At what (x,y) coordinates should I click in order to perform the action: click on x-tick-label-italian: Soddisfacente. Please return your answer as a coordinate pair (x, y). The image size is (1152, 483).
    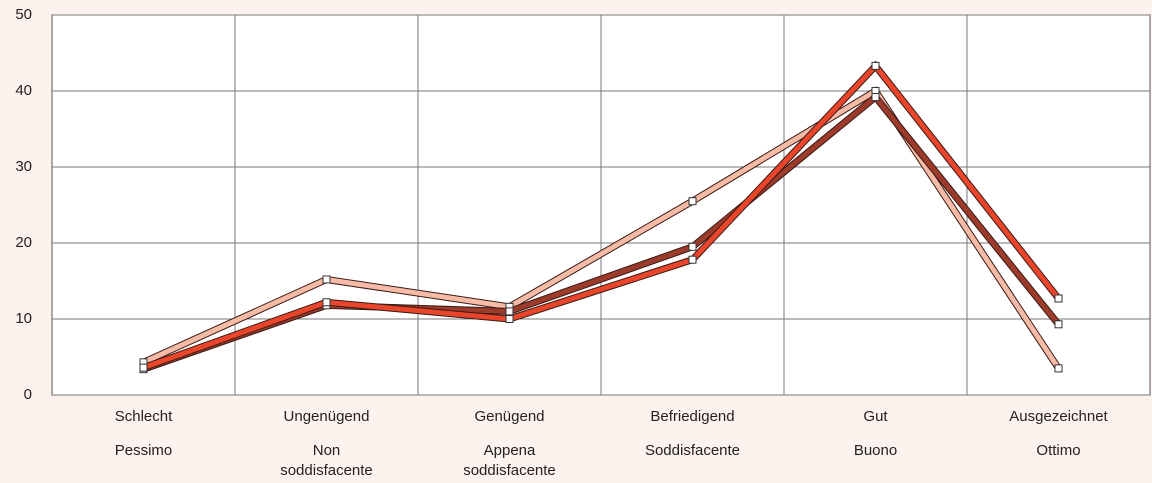
    Looking at the image, I should click on (692, 450).